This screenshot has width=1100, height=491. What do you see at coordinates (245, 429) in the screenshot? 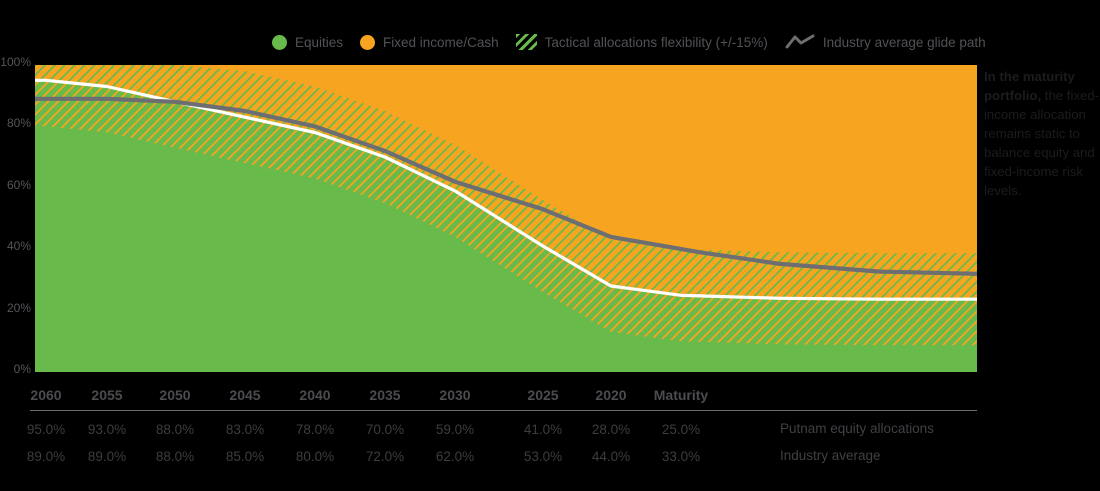
I see `putnam-value-2045: 83.0%` at bounding box center [245, 429].